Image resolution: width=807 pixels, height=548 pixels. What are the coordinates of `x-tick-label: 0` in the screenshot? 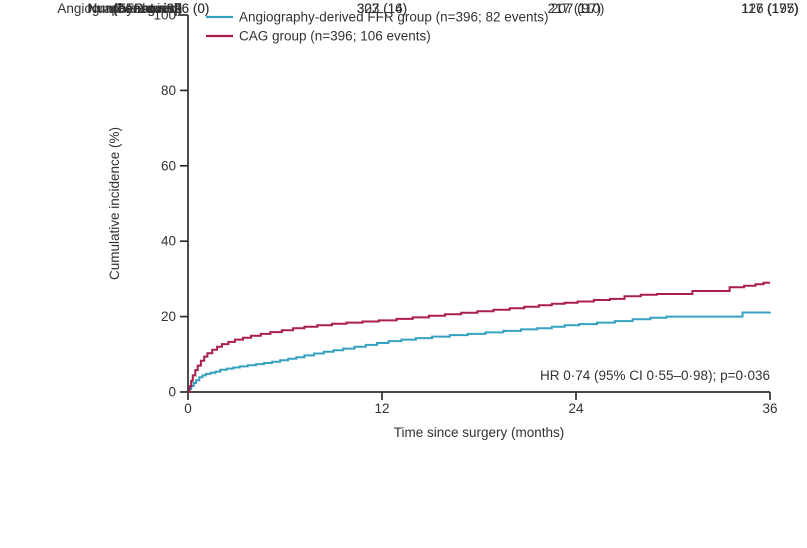 It's located at (188, 408).